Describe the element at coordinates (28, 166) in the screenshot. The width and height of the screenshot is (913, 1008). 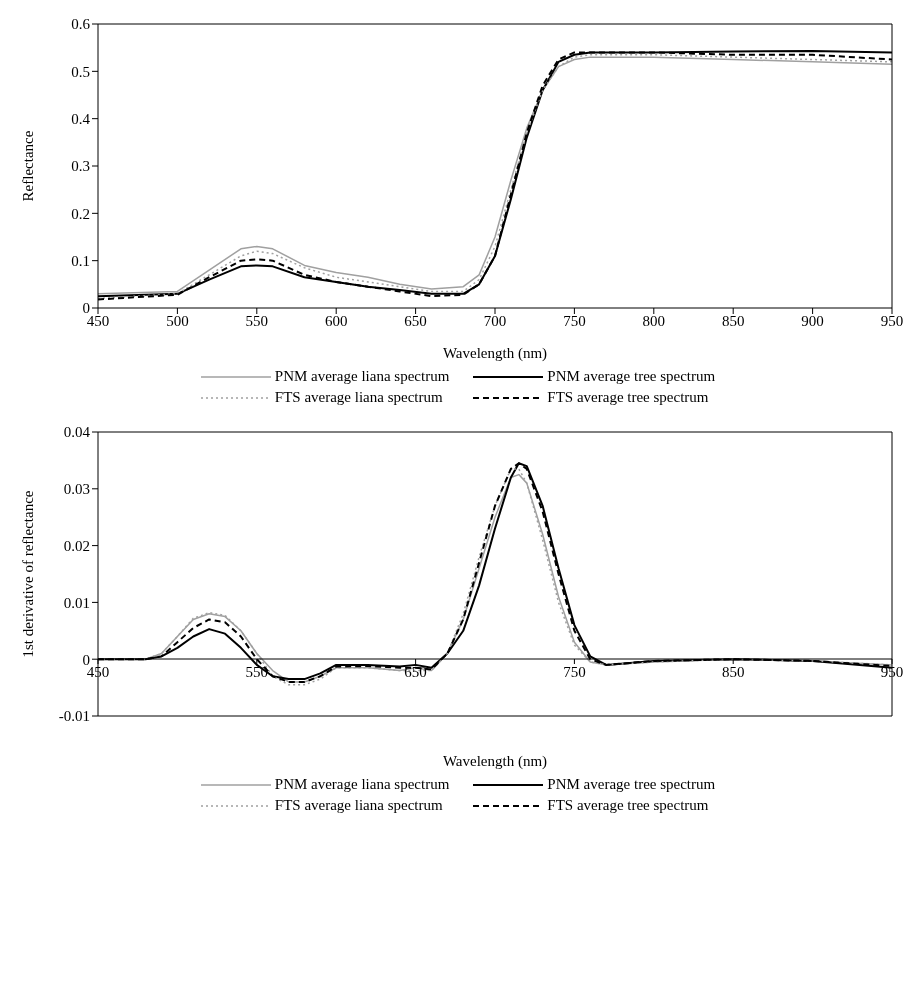
I see `y-axis-title: Reflectance` at that location.